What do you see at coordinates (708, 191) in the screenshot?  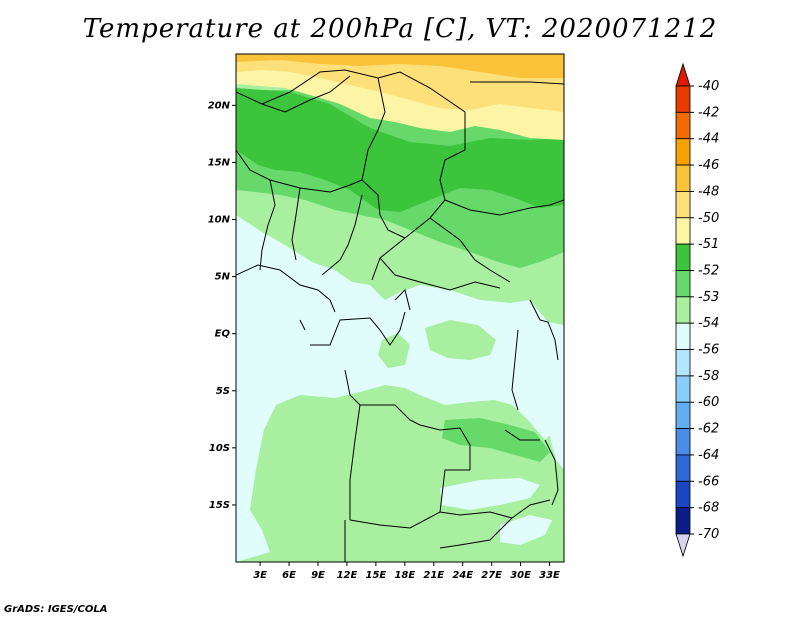 I see `colorbar-label: -48` at bounding box center [708, 191].